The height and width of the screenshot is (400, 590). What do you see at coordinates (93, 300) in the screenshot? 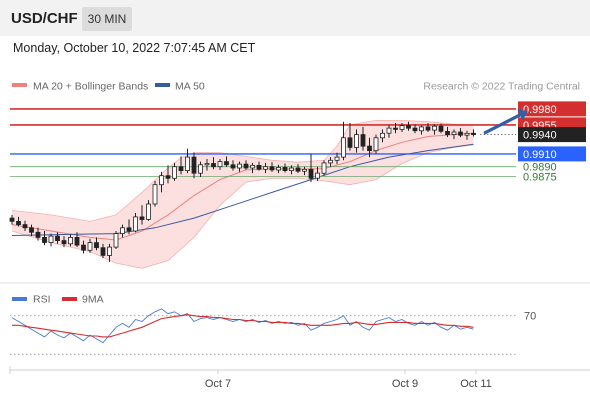
I see `legend-9ma-label: 9MA` at bounding box center [93, 300].